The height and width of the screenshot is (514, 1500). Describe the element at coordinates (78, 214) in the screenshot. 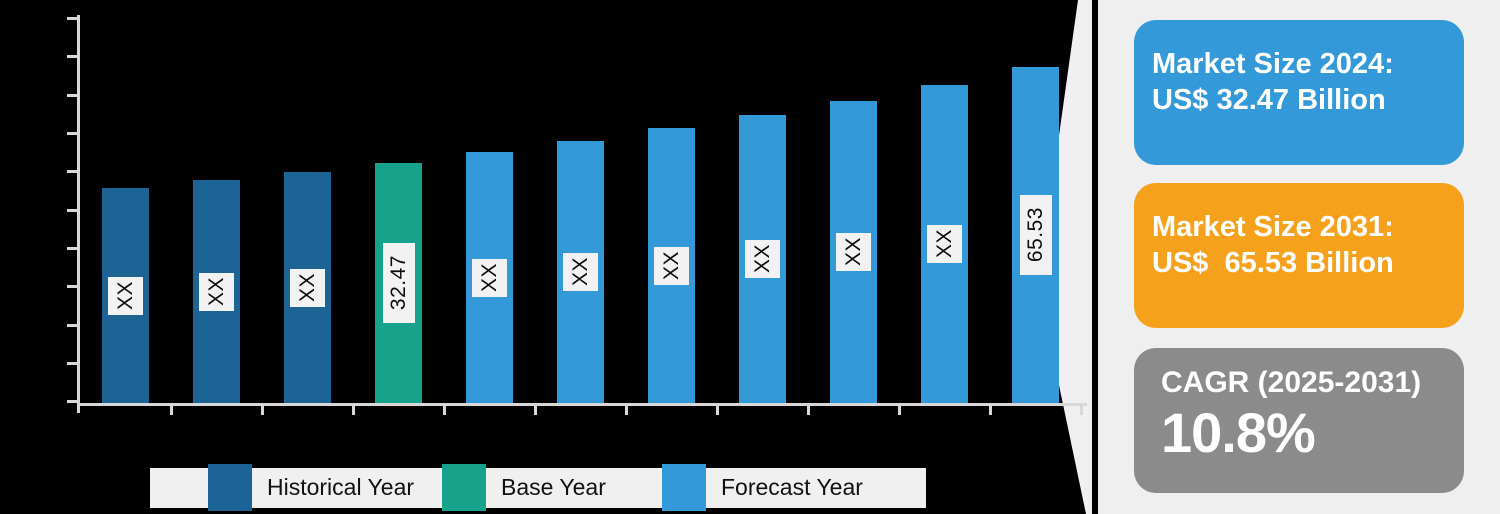

I see `y-axis` at that location.